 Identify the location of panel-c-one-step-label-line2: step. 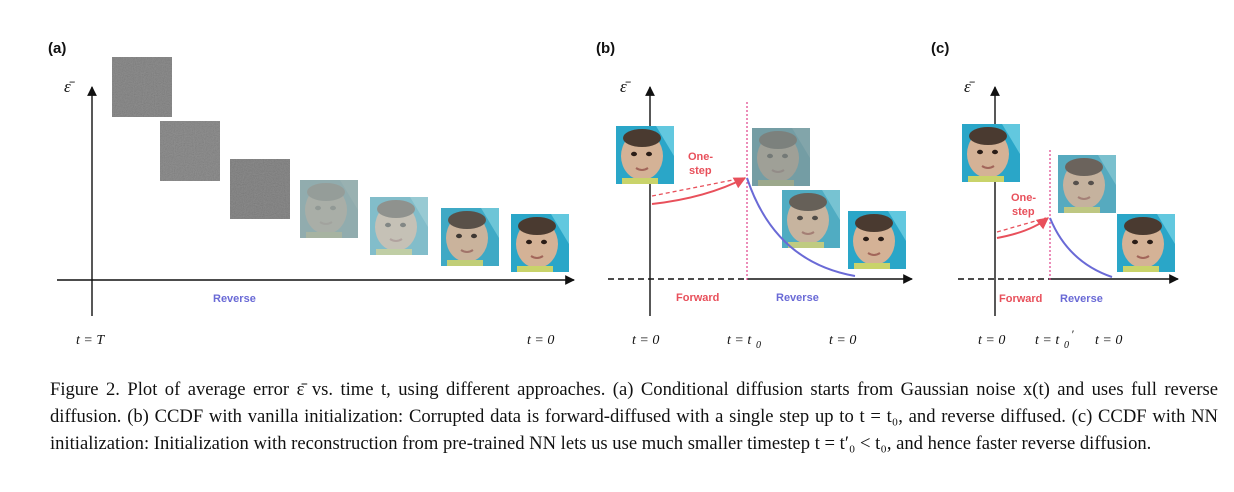
(1023, 212).